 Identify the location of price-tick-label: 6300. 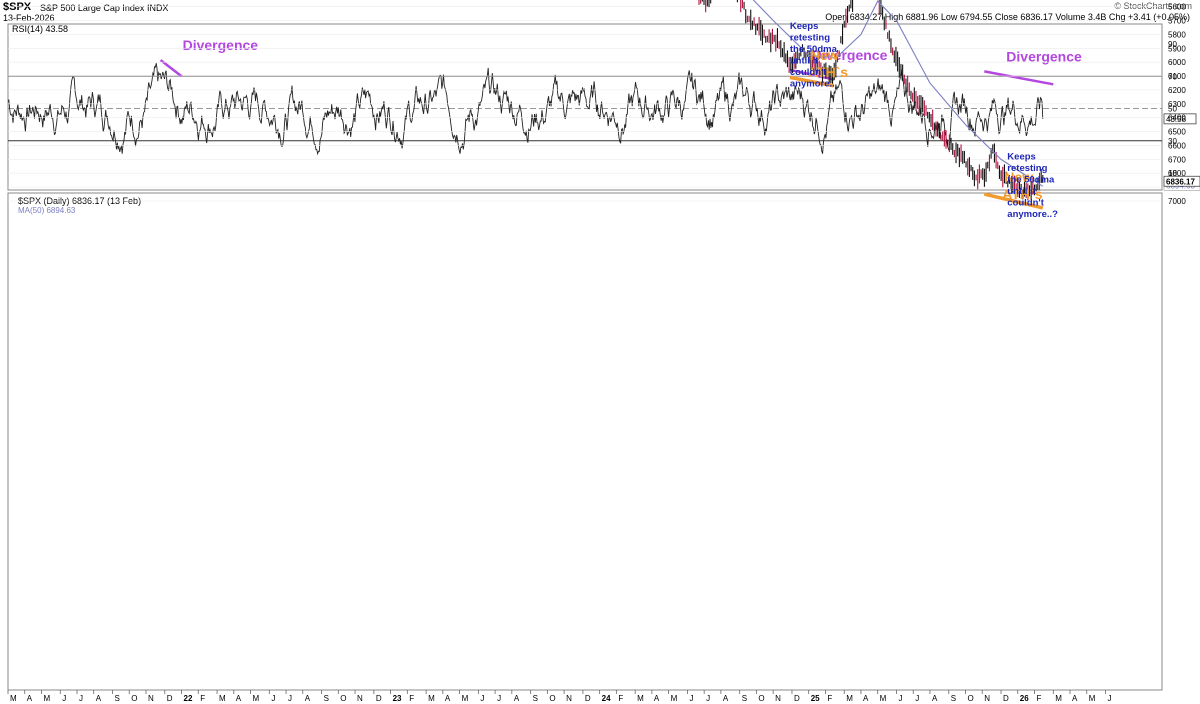
(1177, 104).